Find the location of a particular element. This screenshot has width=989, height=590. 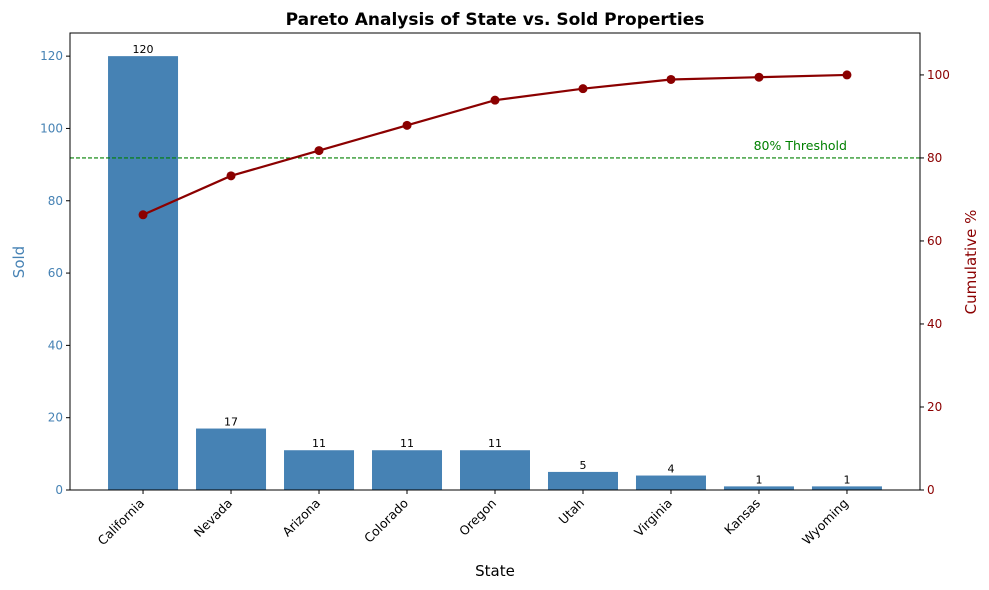

bar-data-label: 17 is located at coordinates (231, 422).